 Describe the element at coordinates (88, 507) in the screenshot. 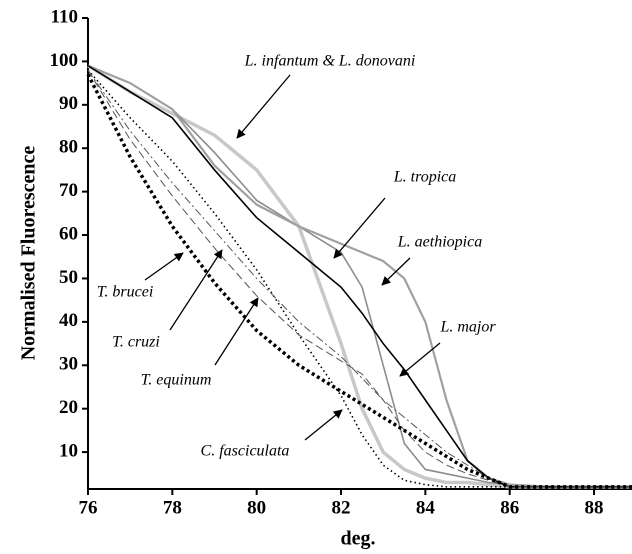

I see `x-tick-label: 76` at that location.